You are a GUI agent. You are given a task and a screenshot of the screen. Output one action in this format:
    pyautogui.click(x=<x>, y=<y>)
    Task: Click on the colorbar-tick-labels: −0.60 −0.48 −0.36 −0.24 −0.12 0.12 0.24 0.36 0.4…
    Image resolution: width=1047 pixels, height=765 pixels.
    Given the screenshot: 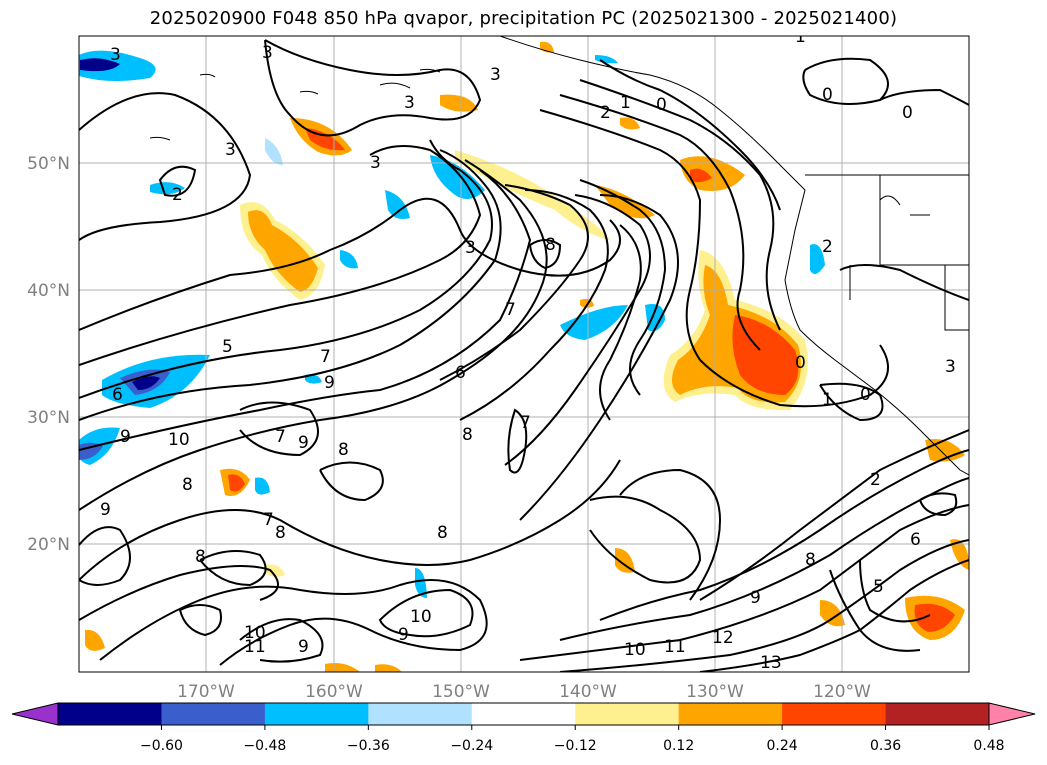 What is the action you would take?
    pyautogui.click(x=572, y=739)
    